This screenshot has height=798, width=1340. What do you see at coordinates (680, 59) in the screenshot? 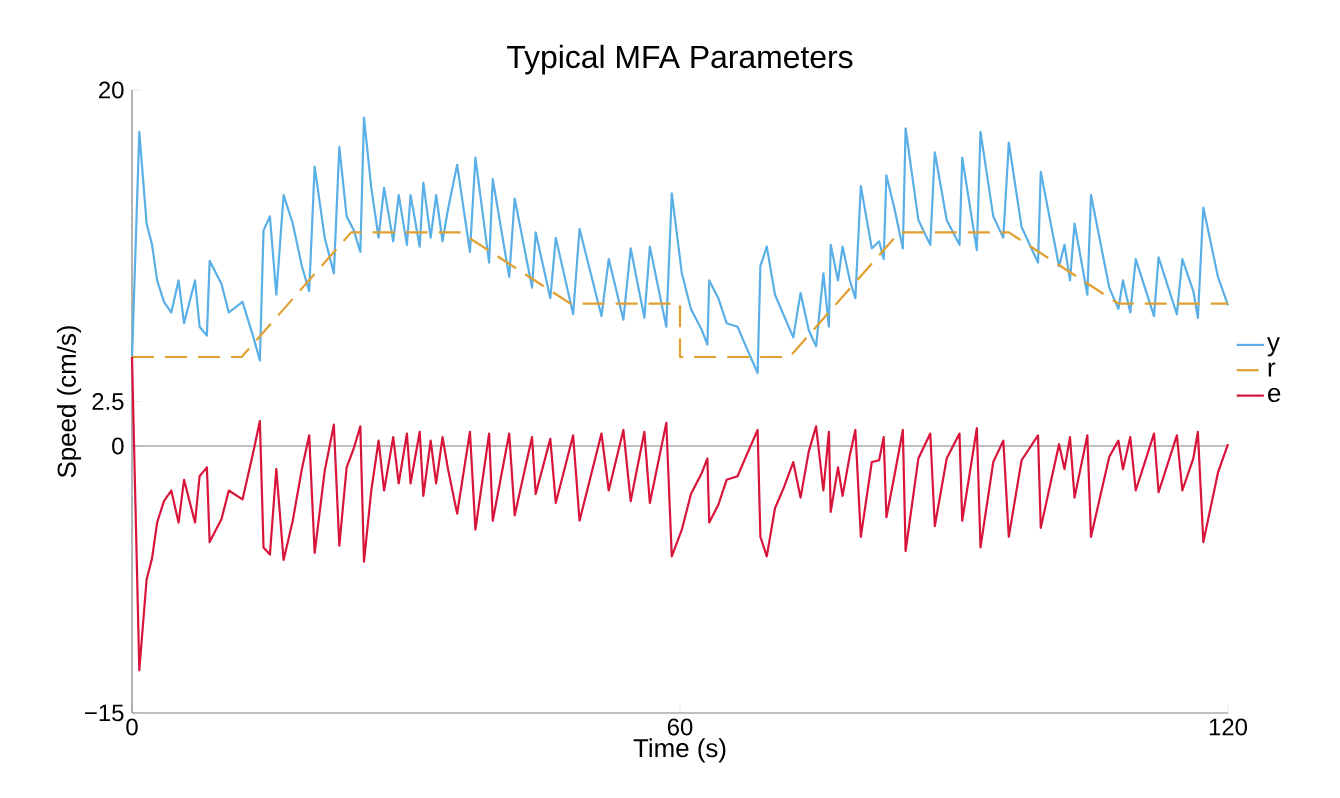
I see `chart-title: Typical MFA Parameters` at bounding box center [680, 59].